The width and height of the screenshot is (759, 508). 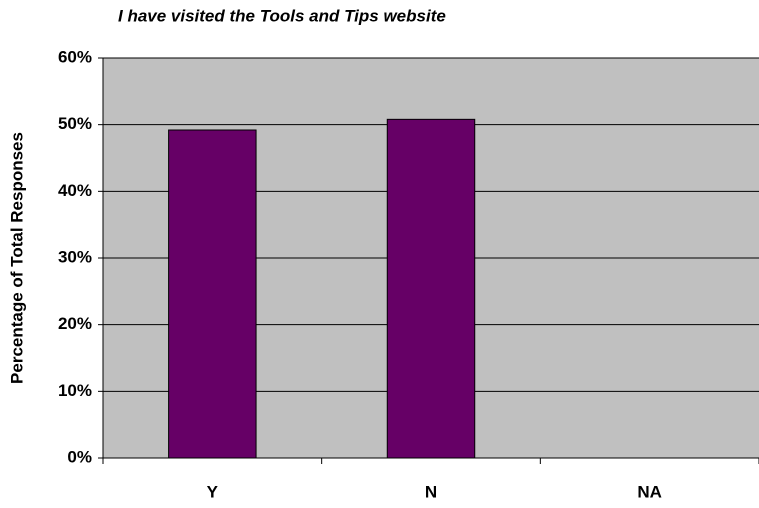 What do you see at coordinates (16, 258) in the screenshot?
I see `y-axis-label: Percentage of Total Responses` at bounding box center [16, 258].